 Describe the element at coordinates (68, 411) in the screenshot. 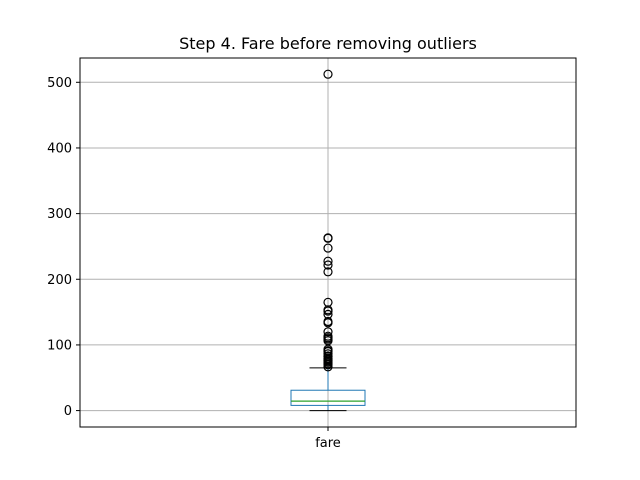

I see `y-tick-label: 0` at that location.